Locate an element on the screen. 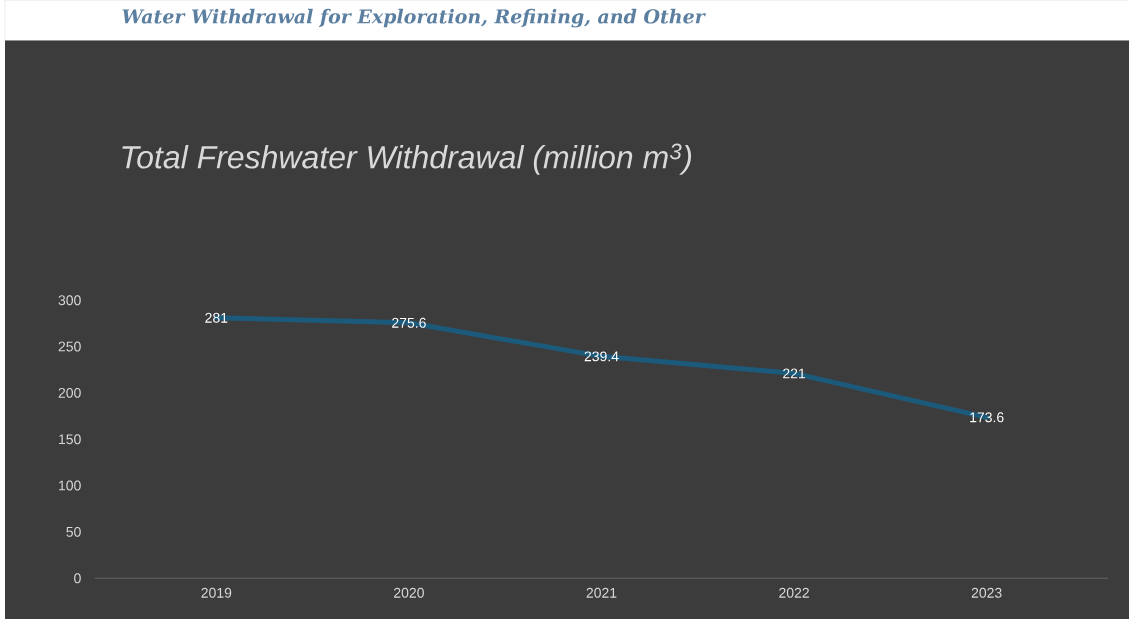 Image resolution: width=1129 pixels, height=619 pixels. data-label: 221 is located at coordinates (794, 373).